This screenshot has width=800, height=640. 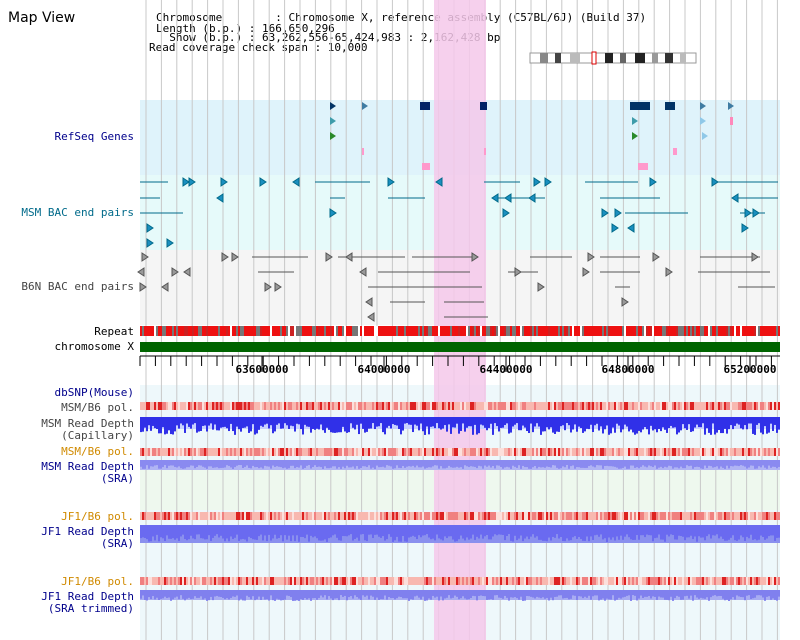 What do you see at coordinates (460, 465) in the screenshot?
I see `msm-depth-sra-track` at bounding box center [460, 465].